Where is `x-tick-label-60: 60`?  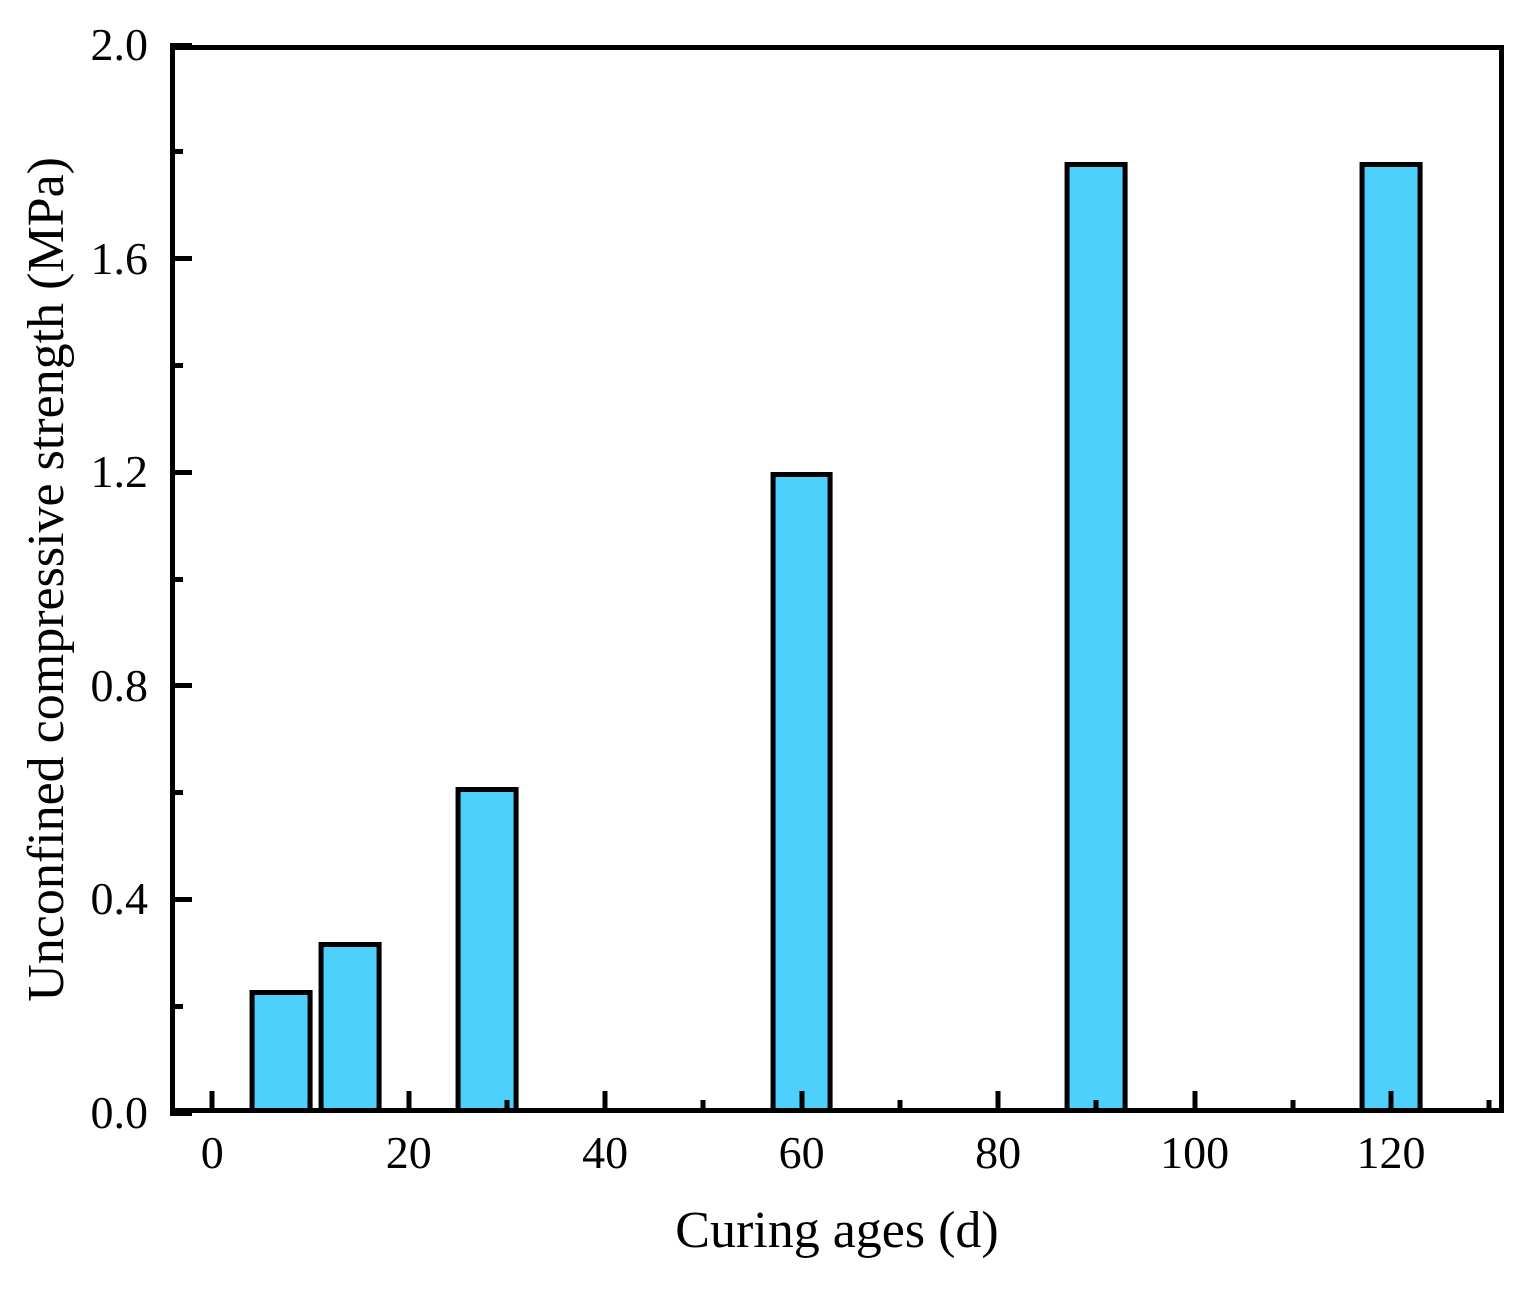
x-tick-label-60: 60 is located at coordinates (801, 1152).